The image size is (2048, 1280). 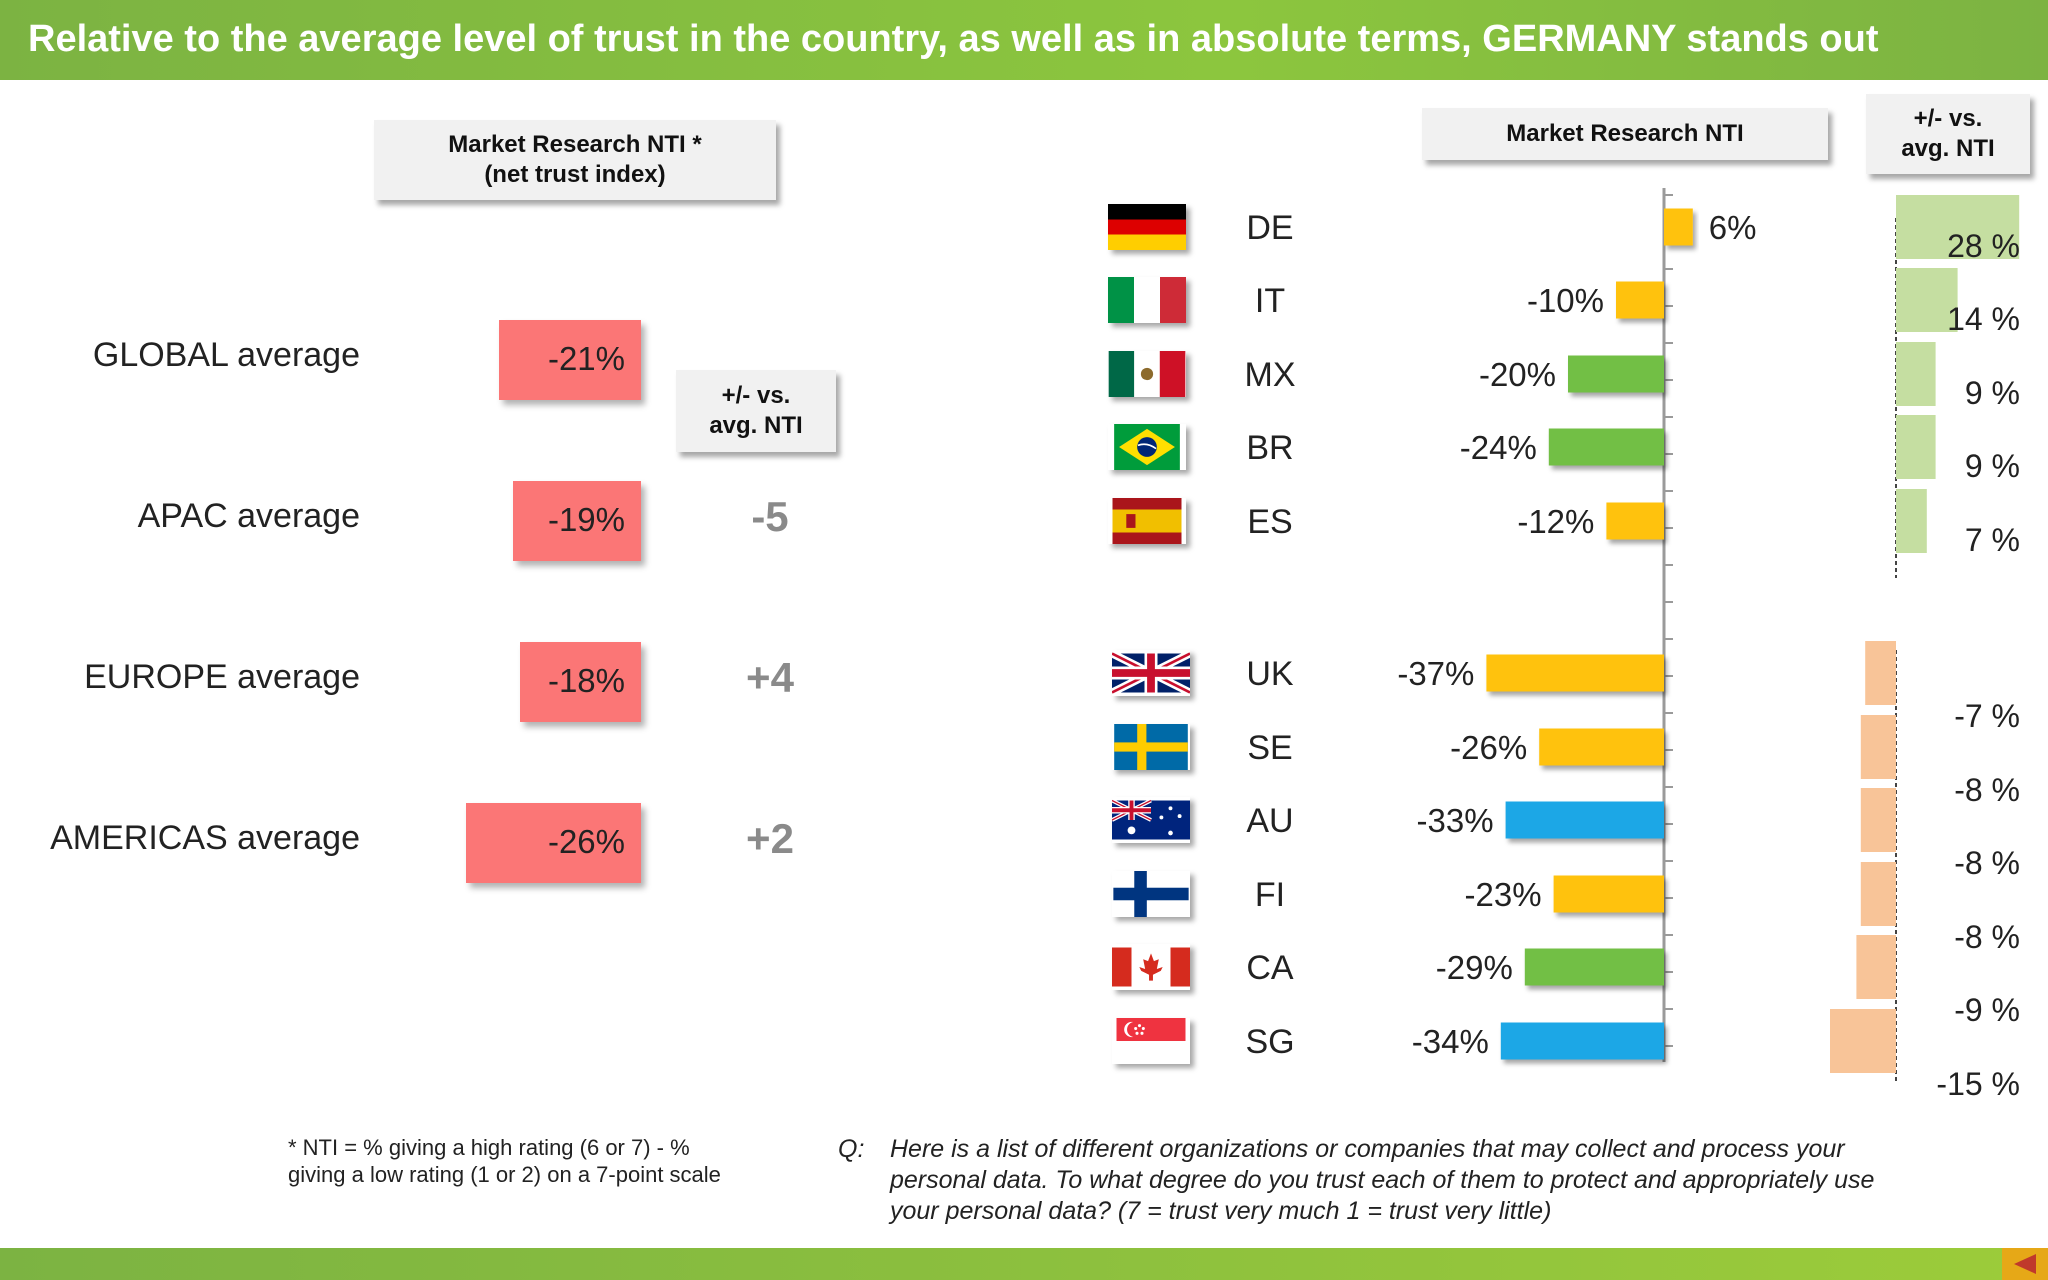 I want to click on left-diff-header: +/- vs. avg. NTI, so click(x=756, y=411).